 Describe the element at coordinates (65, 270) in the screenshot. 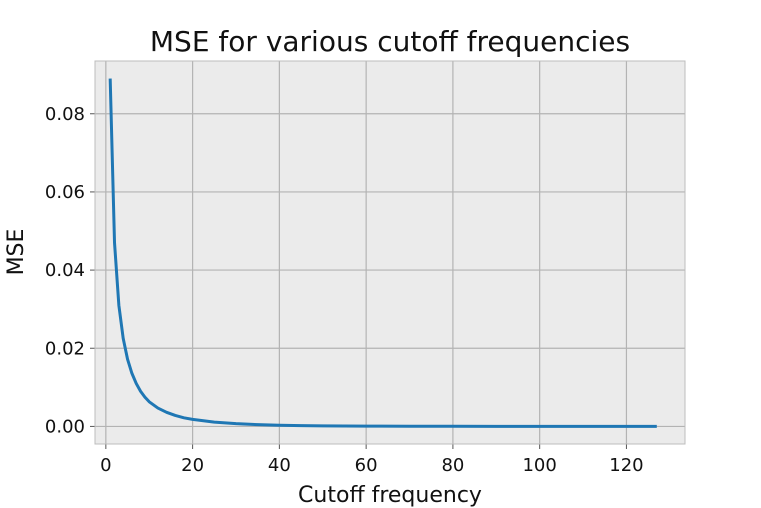

I see `y-tick-label: 0.04` at that location.